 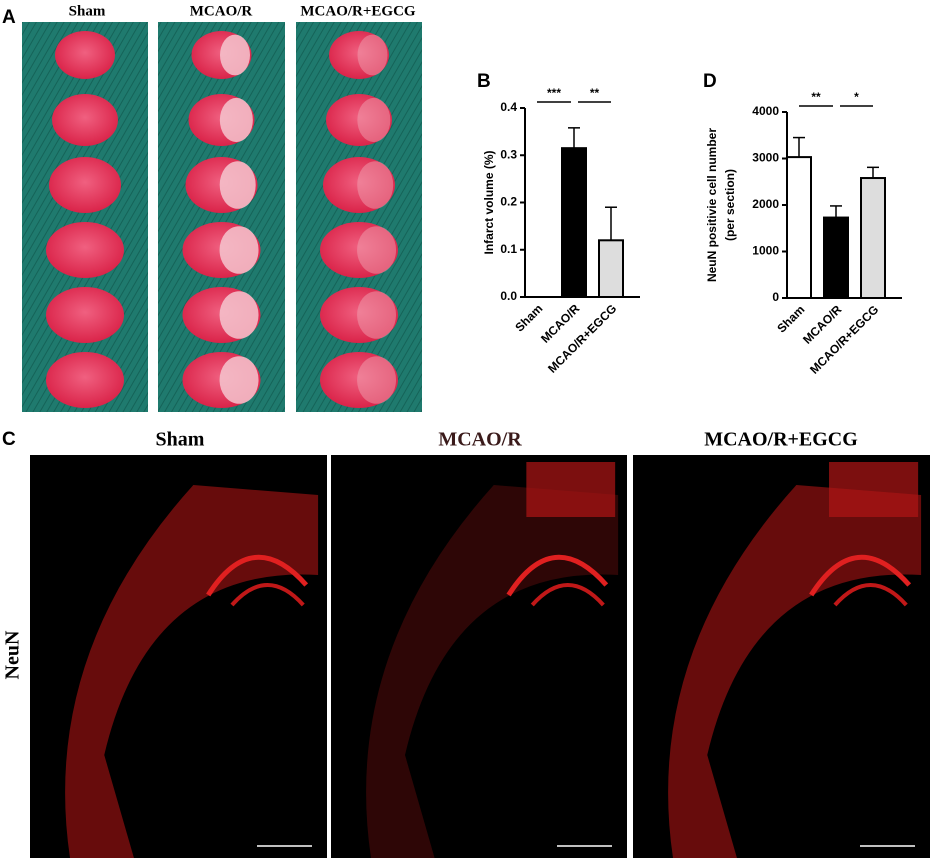 I want to click on y-tick-label: 0, so click(x=775, y=297).